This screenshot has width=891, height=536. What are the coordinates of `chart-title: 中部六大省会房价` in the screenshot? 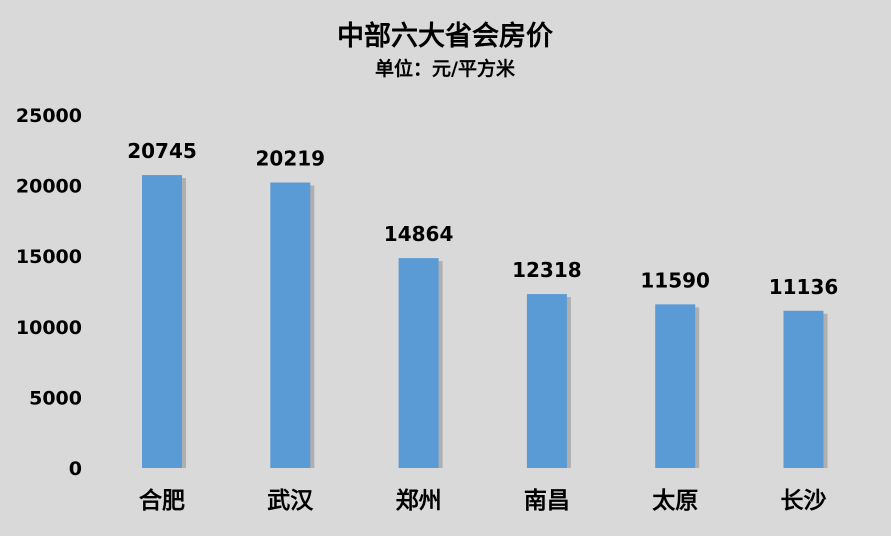 It's located at (445, 36).